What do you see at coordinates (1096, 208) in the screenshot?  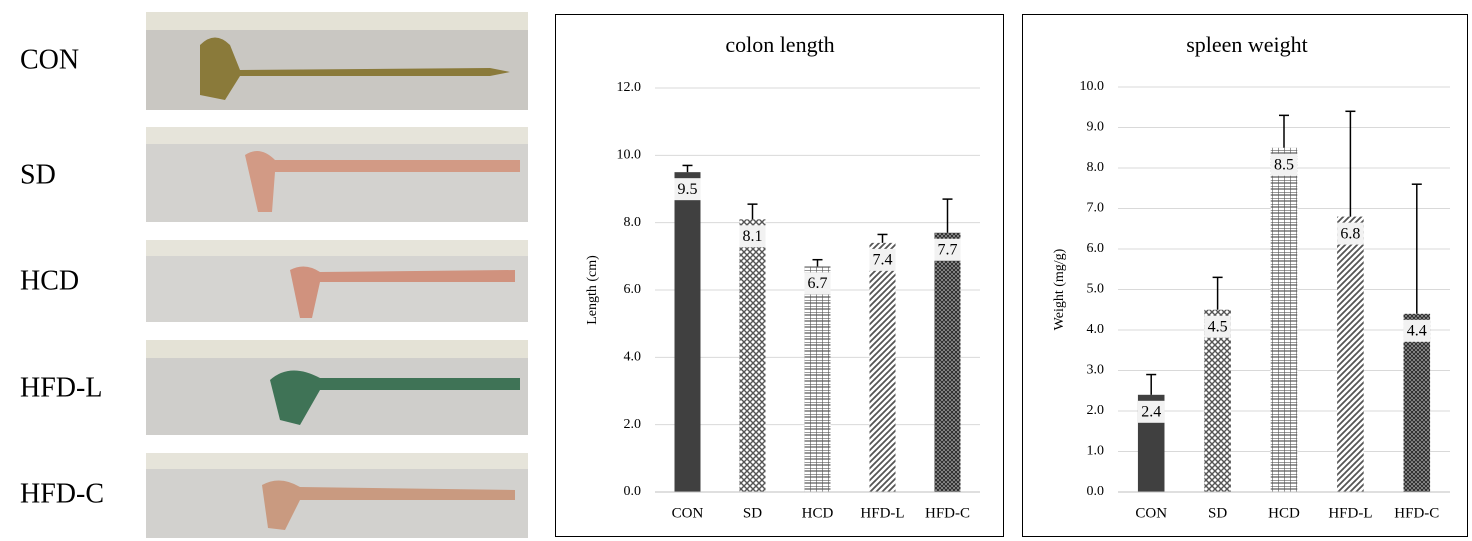 I see `y-tick-label: 7.0` at bounding box center [1096, 208].